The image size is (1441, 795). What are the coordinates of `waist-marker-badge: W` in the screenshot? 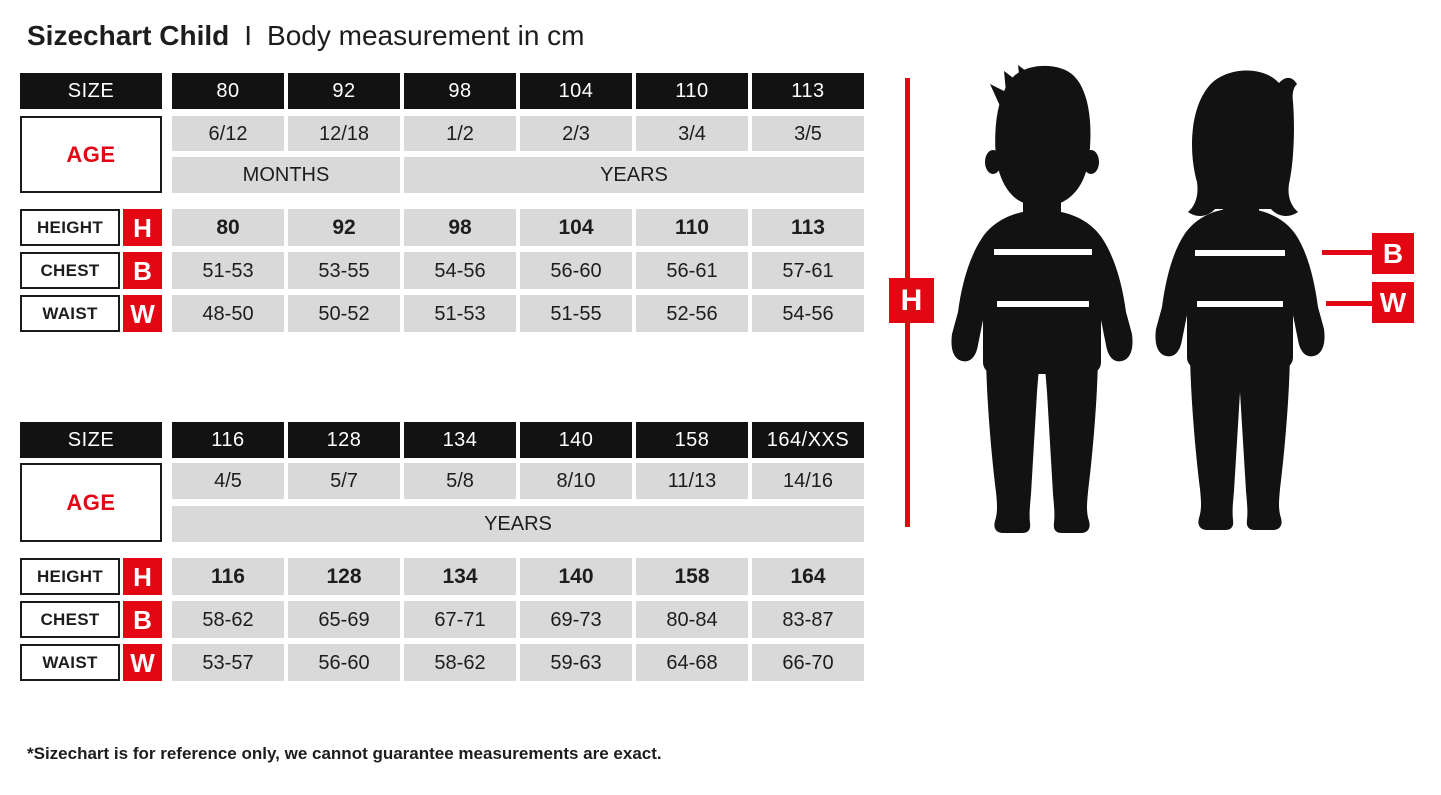 It's located at (1393, 302).